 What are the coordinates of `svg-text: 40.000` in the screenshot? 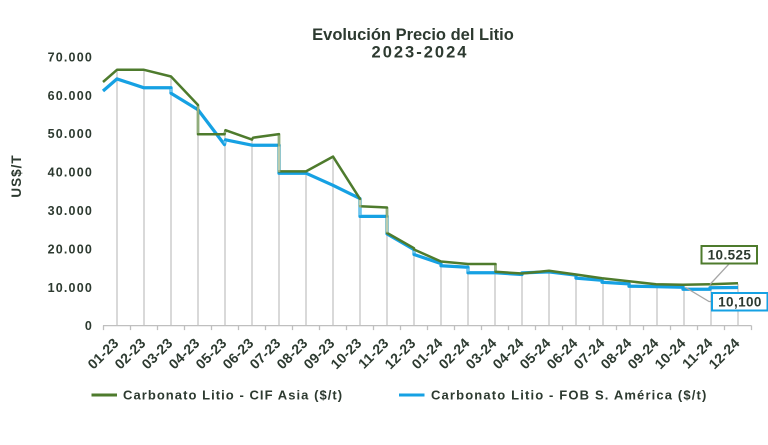 It's located at (70, 173).